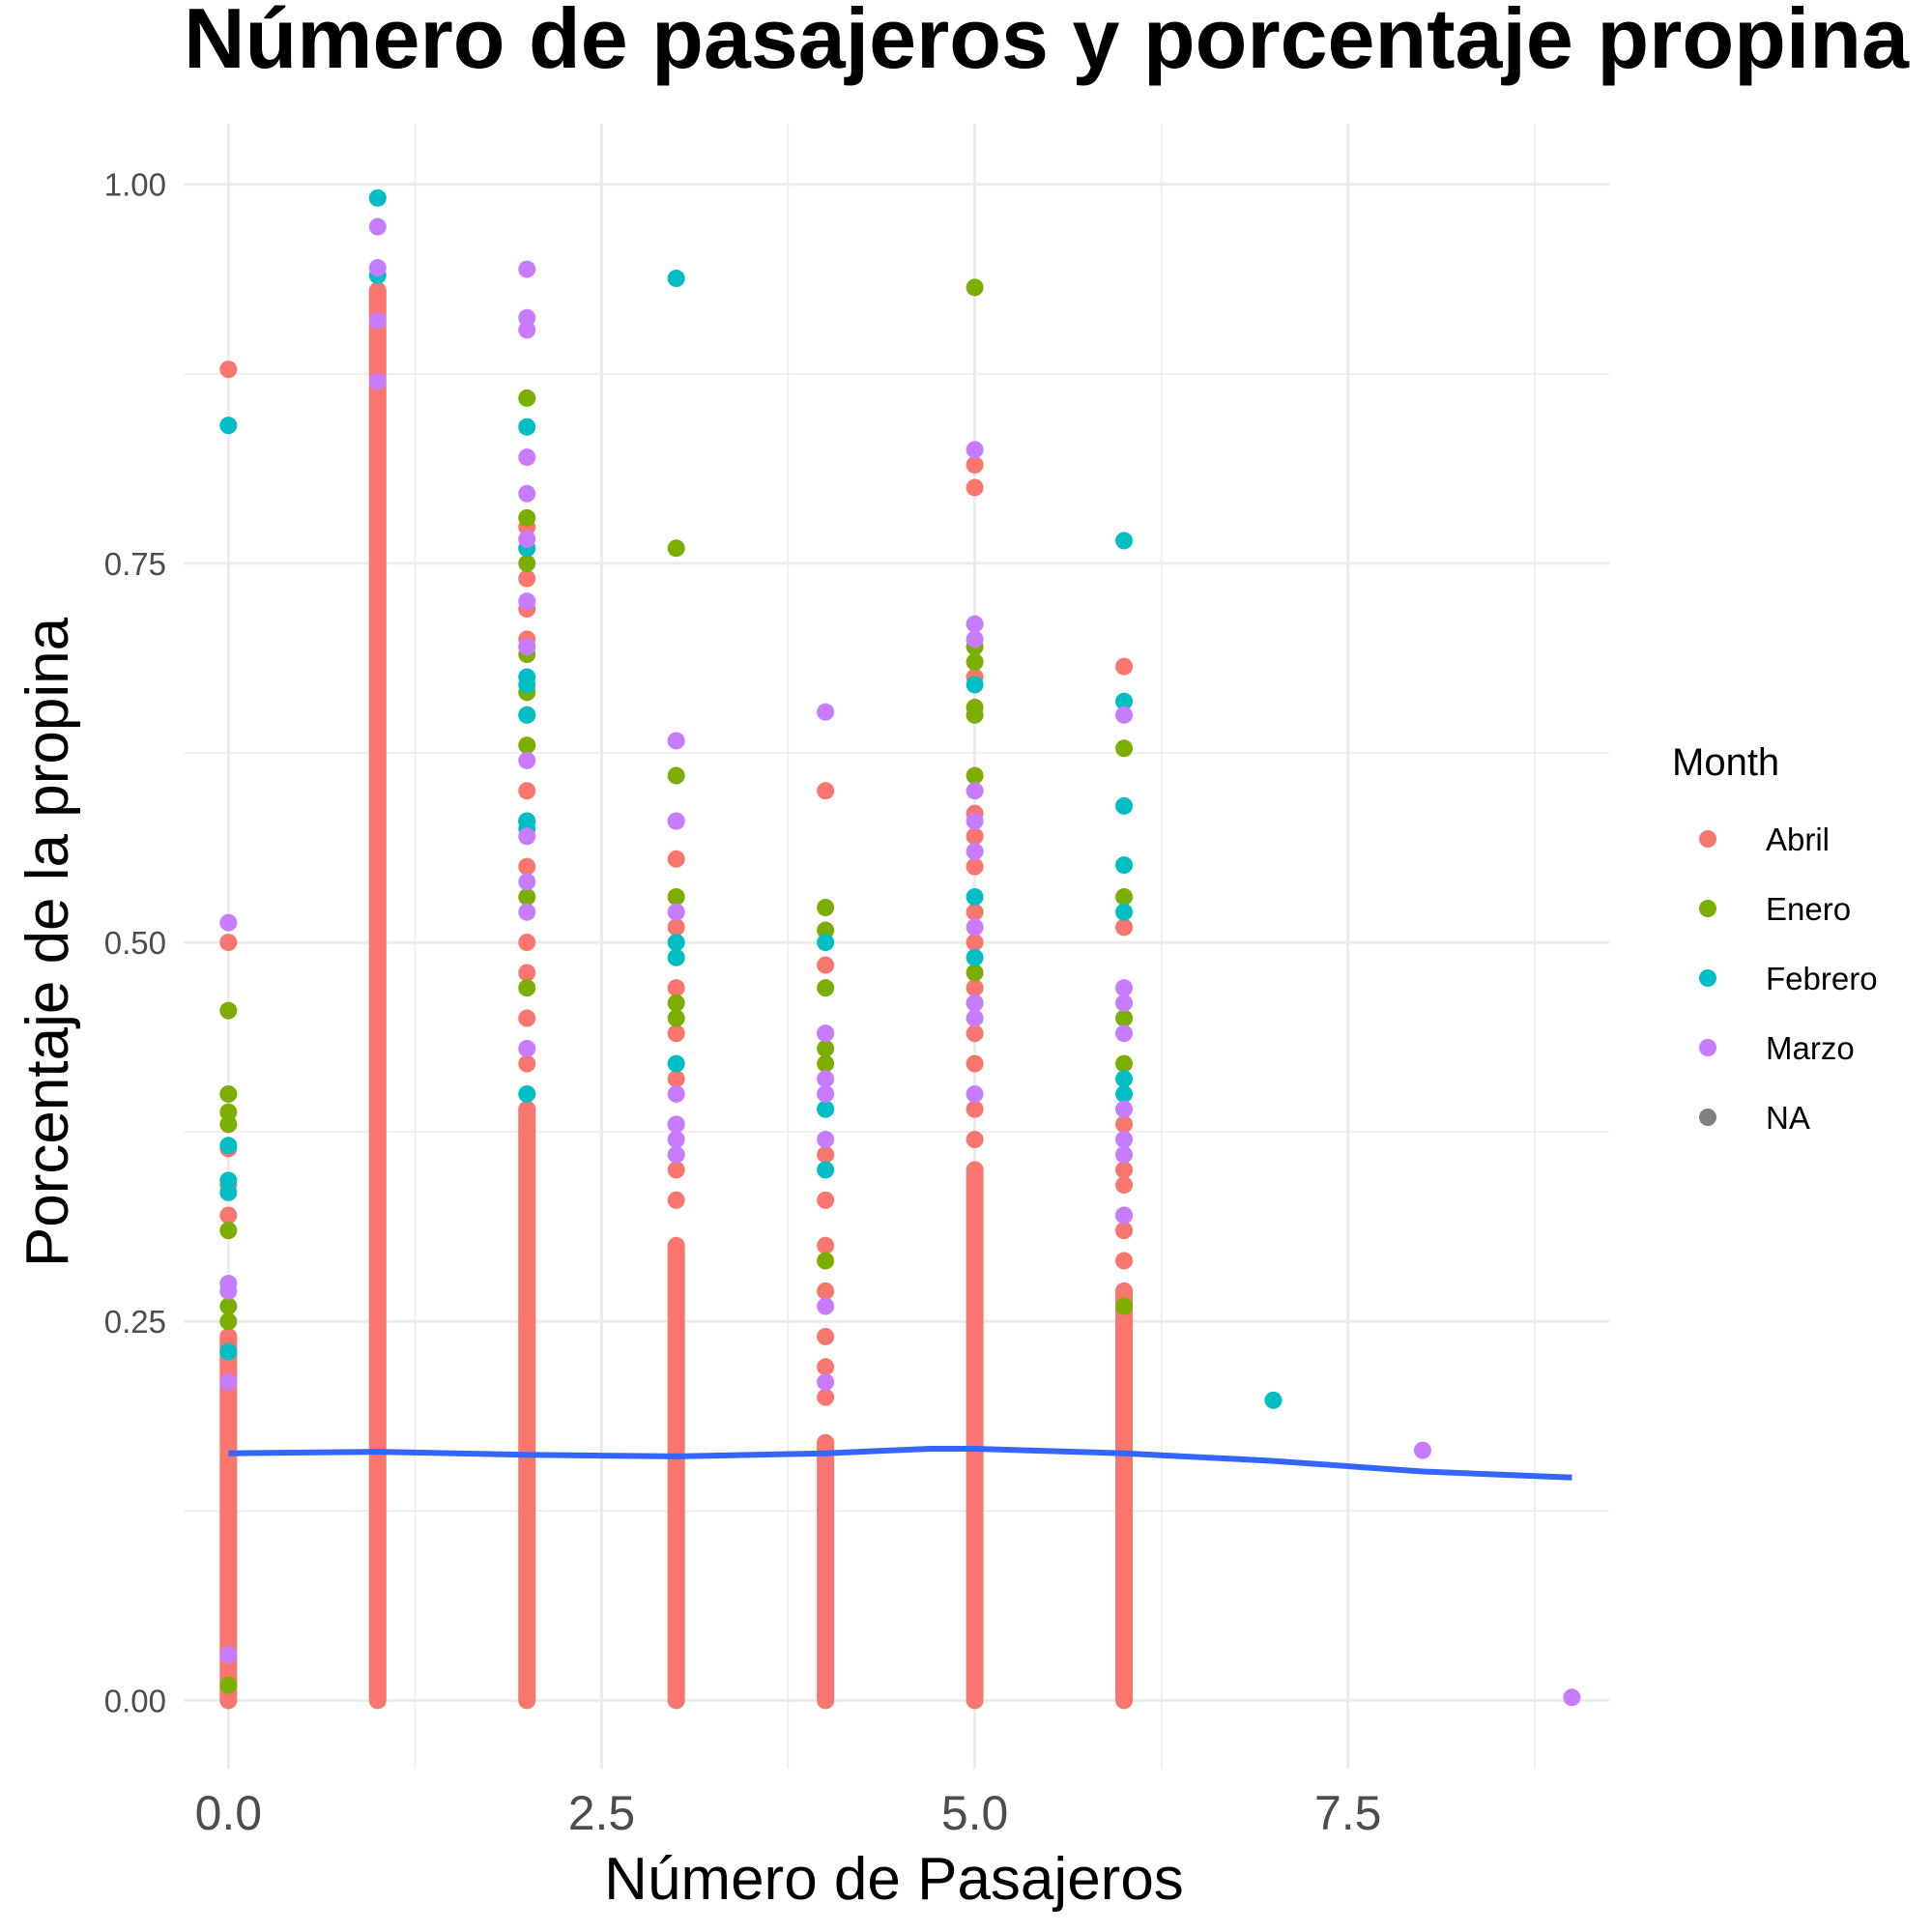  Describe the element at coordinates (1822, 978) in the screenshot. I see `legend-label: Febrero` at that location.